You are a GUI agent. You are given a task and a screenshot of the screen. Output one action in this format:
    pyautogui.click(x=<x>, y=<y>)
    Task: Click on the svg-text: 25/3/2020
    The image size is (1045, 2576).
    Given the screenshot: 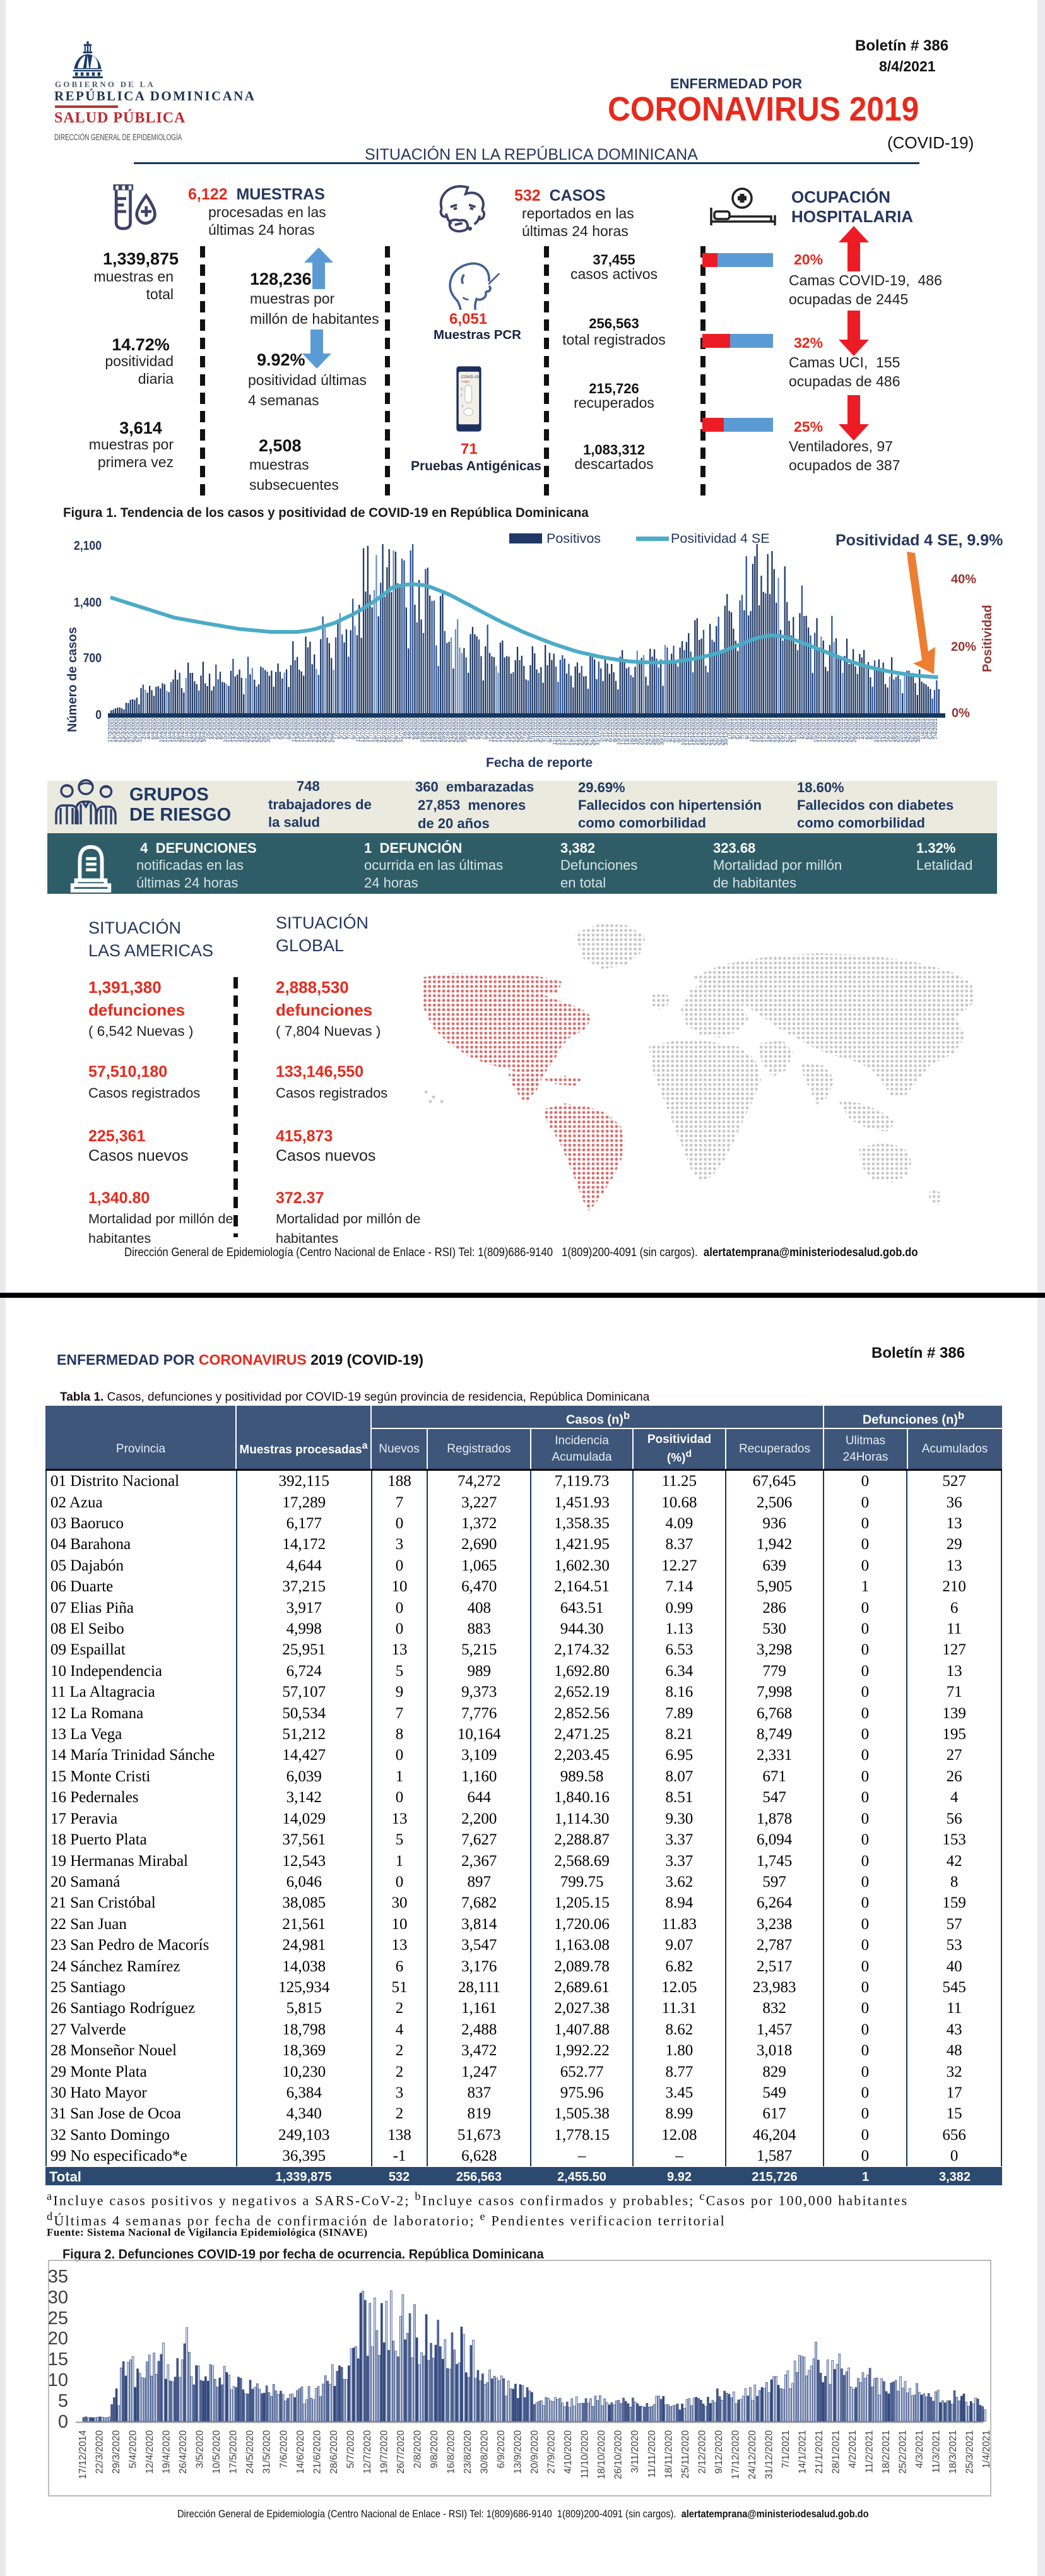 What is the action you would take?
    pyautogui.click(x=127, y=730)
    